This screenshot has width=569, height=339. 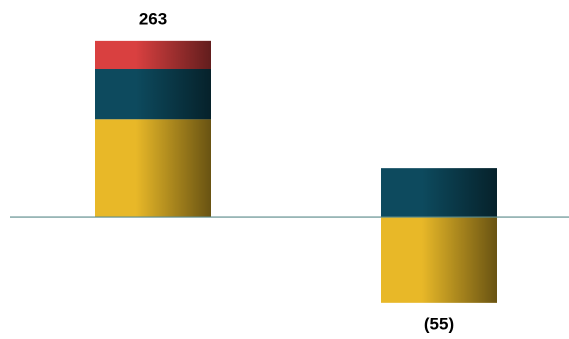 What do you see at coordinates (153, 18) in the screenshot?
I see `total-label: 263` at bounding box center [153, 18].